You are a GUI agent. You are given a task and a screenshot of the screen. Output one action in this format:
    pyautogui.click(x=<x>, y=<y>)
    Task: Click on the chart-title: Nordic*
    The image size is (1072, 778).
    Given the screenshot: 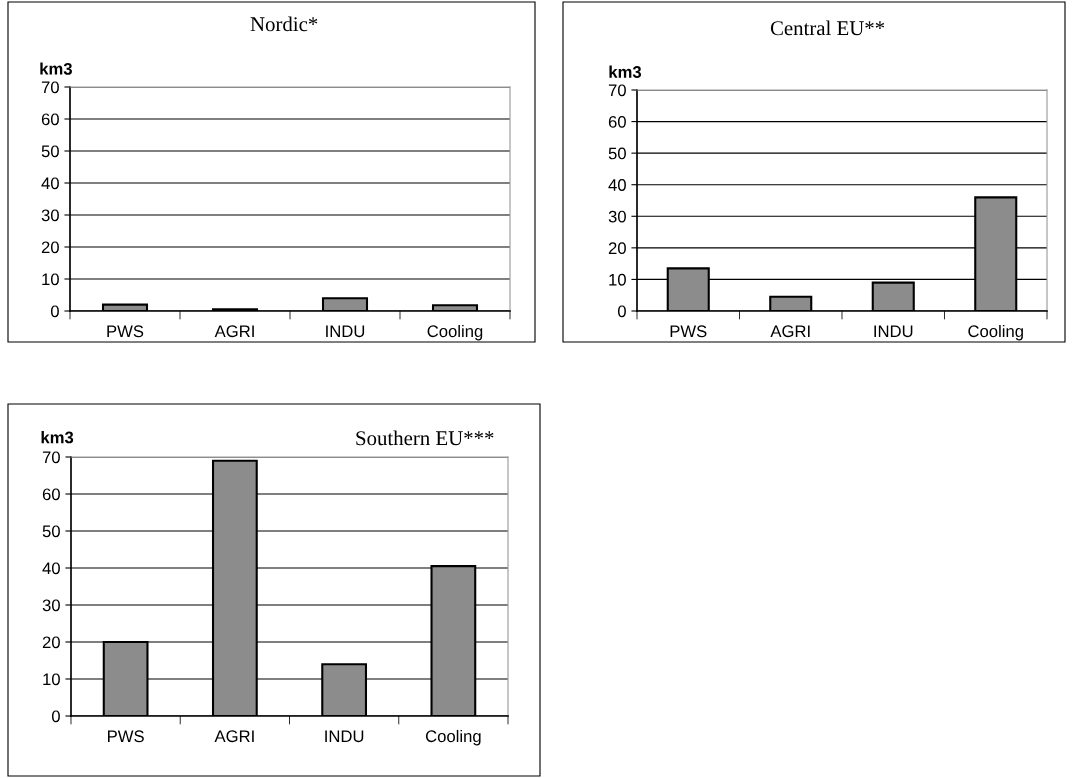 What is the action you would take?
    pyautogui.click(x=284, y=24)
    